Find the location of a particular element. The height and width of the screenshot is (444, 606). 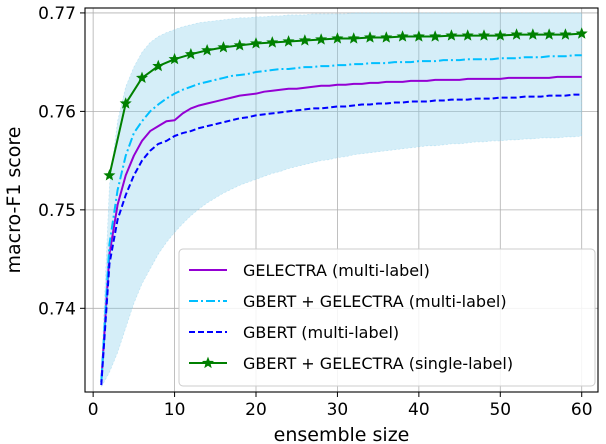

legend-item: GBERT + GELECTRA (multi-label) is located at coordinates (348, 301).